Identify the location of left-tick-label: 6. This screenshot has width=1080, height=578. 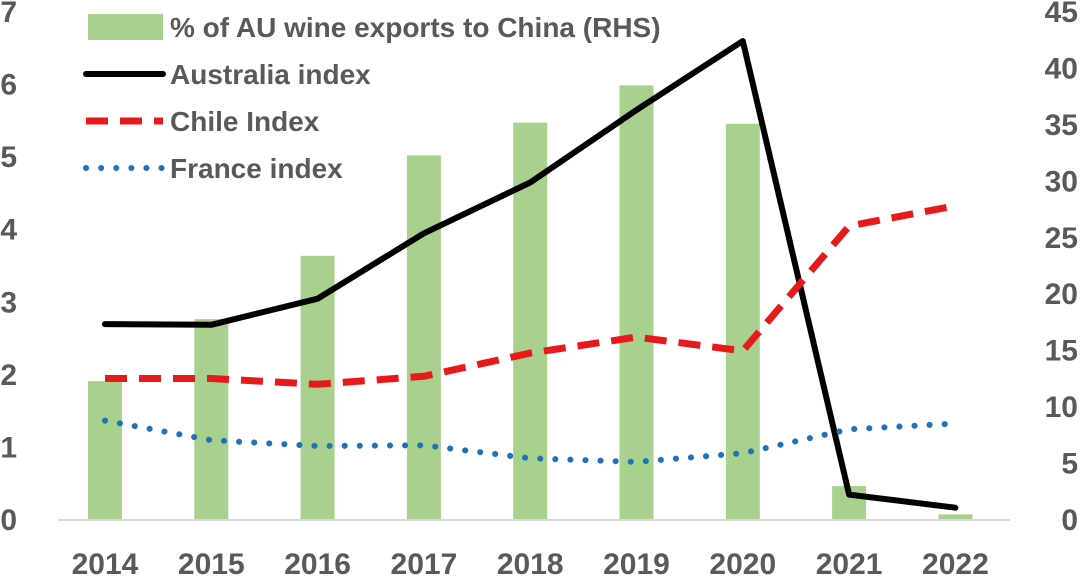
(8, 85).